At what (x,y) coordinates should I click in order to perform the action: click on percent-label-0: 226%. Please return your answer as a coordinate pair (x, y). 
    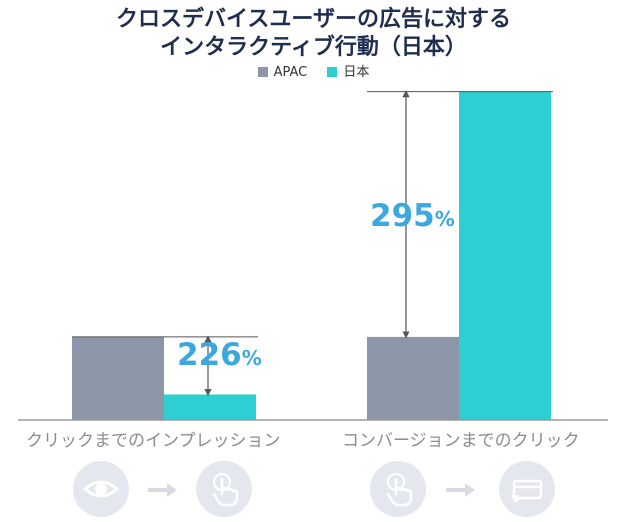
    Looking at the image, I should click on (219, 355).